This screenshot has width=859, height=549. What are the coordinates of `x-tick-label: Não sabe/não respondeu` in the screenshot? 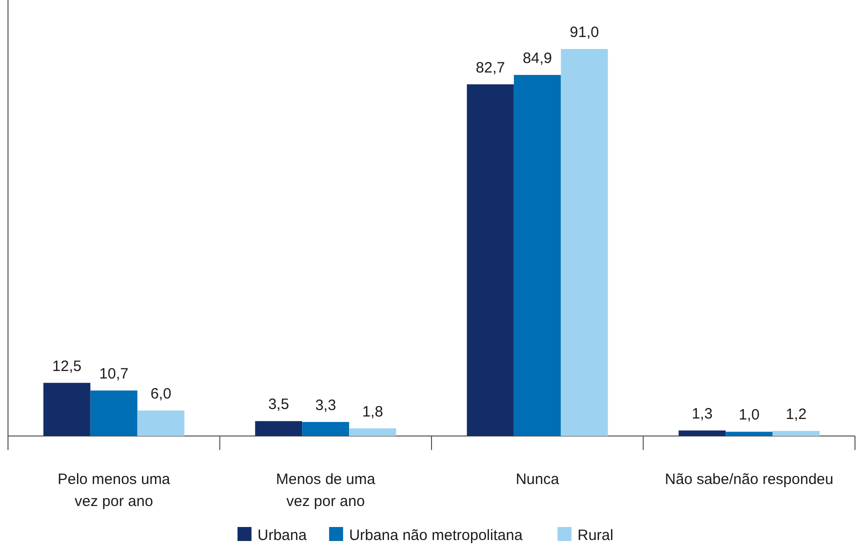 It's located at (749, 479).